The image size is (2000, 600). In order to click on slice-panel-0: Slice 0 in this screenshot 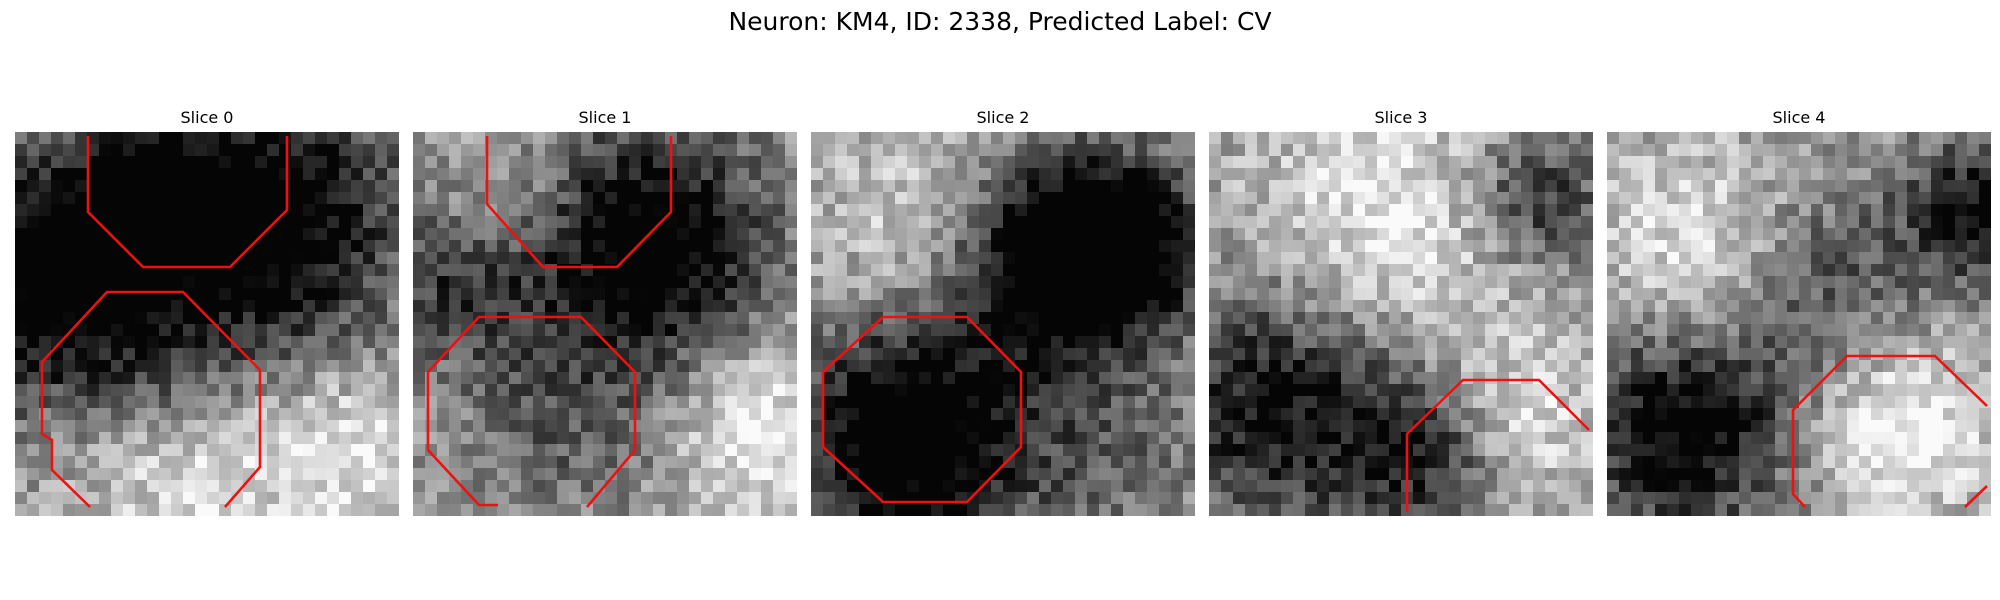, I will do `click(207, 312)`.